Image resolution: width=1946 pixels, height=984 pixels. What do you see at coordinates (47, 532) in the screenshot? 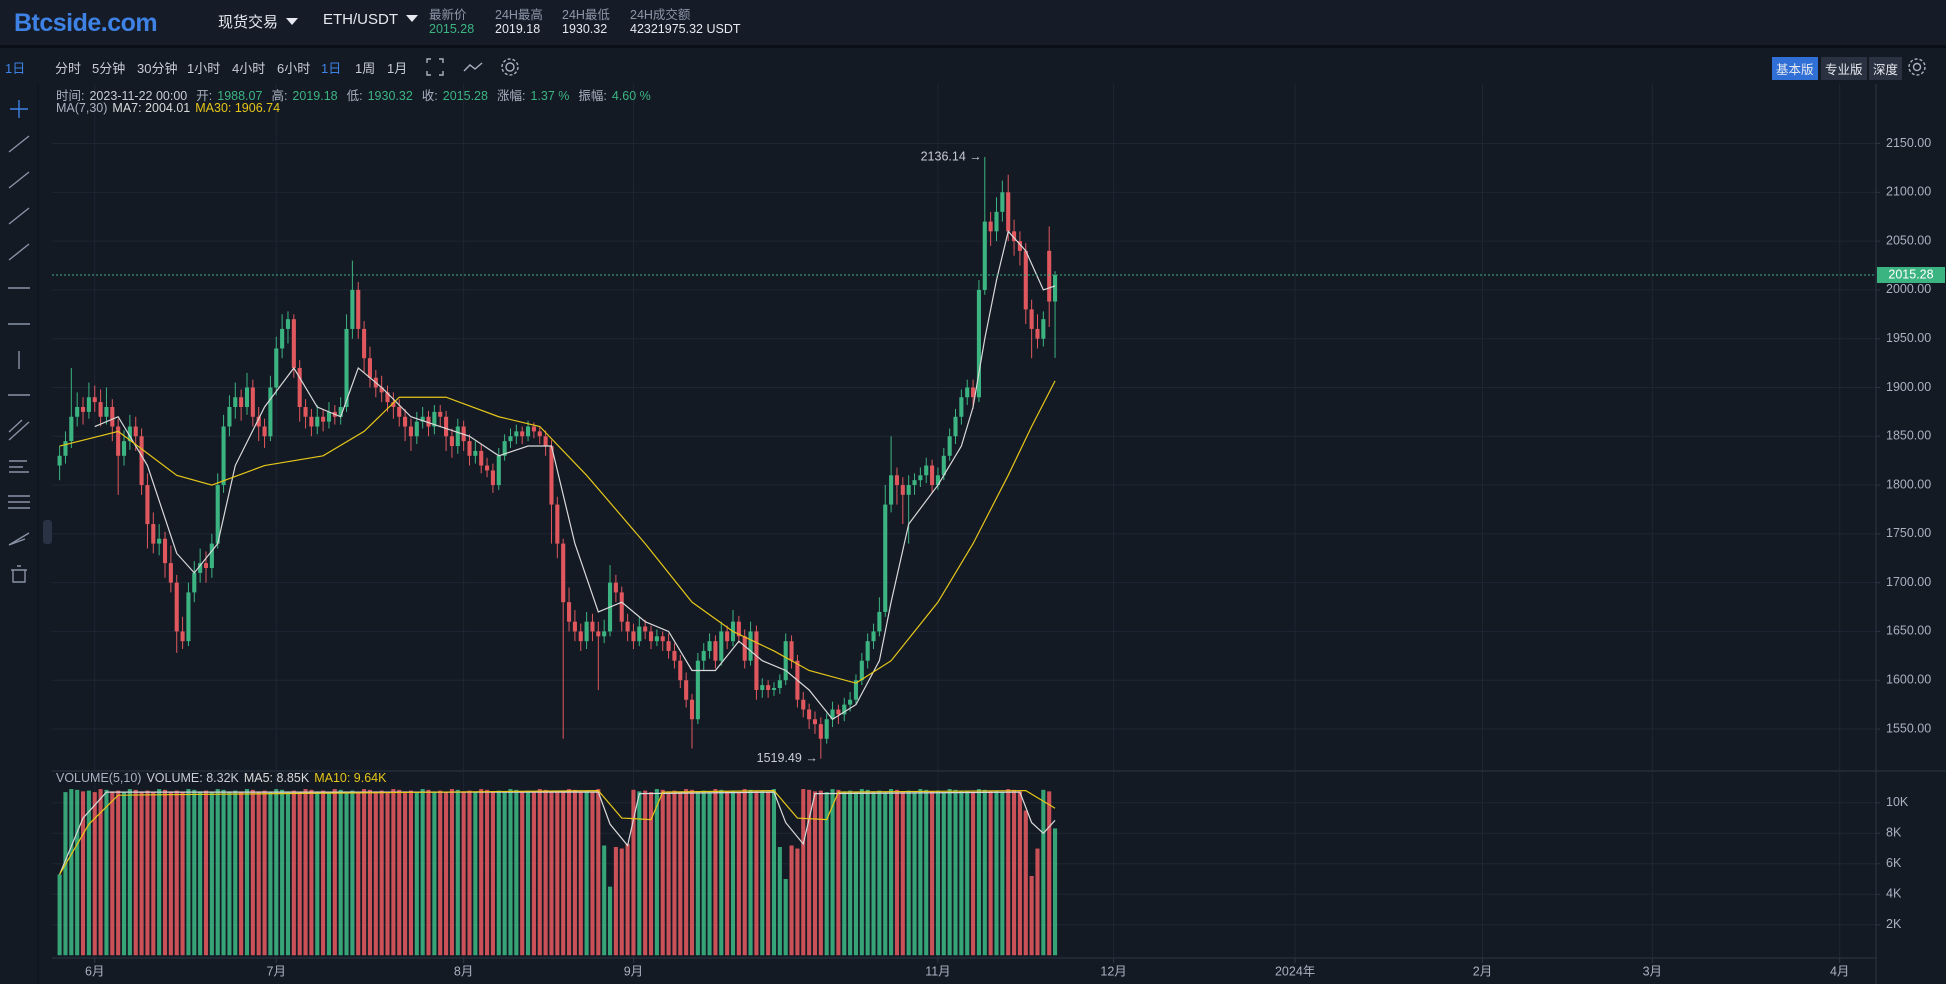
I see `sidebar-handle` at bounding box center [47, 532].